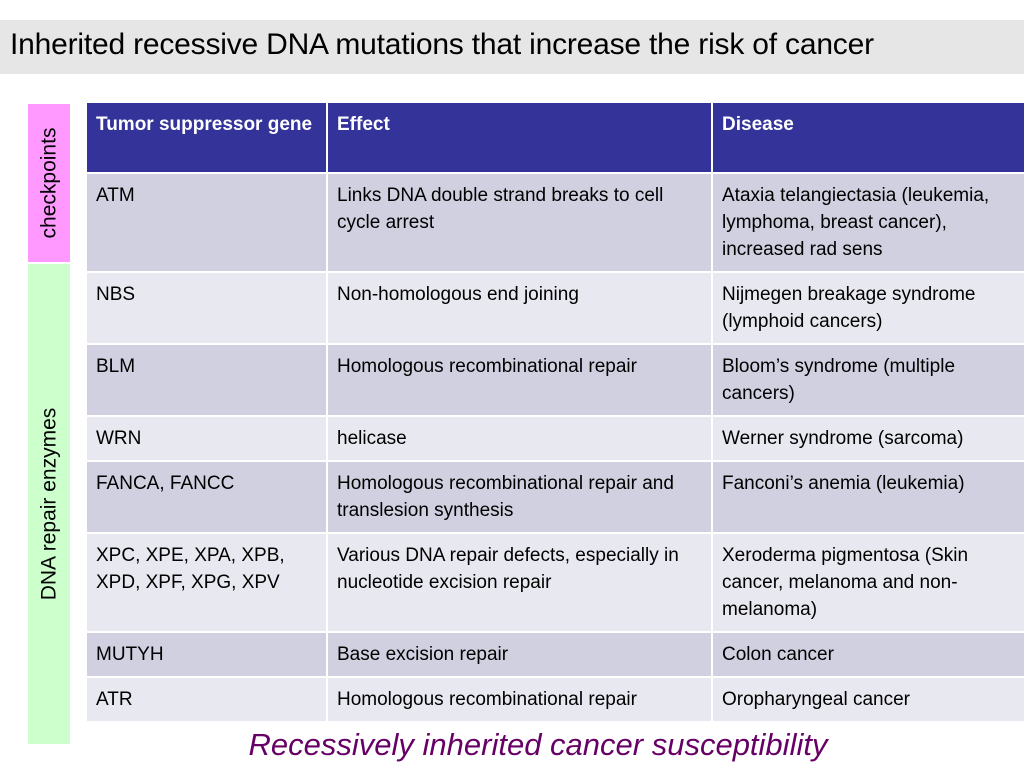 The image size is (1024, 768). I want to click on cell-disease: Fanconi’s anemia (leukemia), so click(867, 497).